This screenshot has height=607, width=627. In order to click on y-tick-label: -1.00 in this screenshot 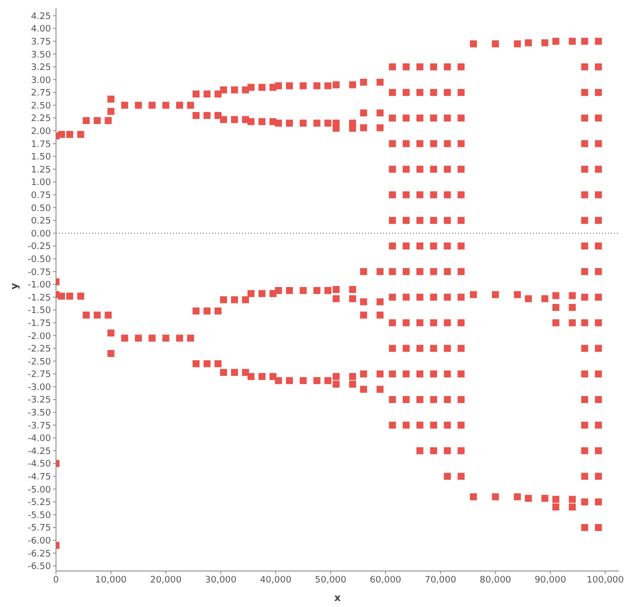, I will do `click(40, 285)`.